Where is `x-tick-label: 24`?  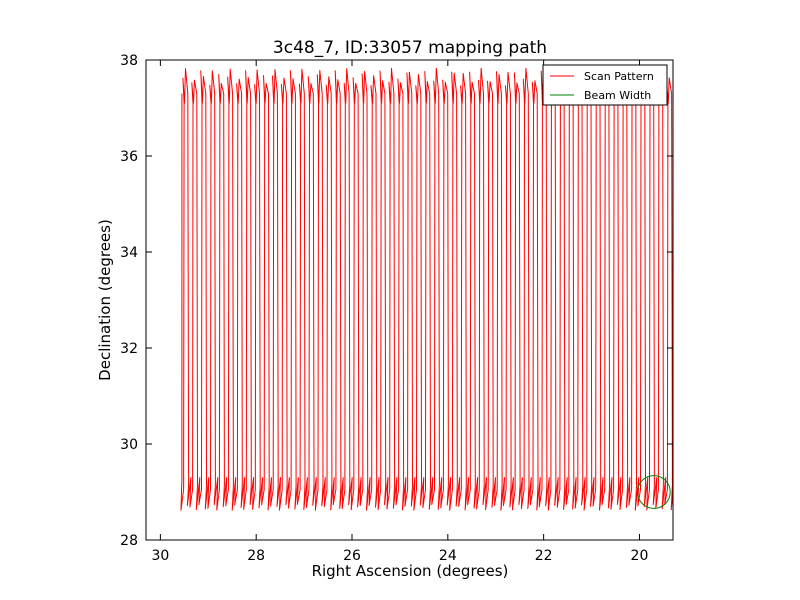
x-tick-label: 24 is located at coordinates (448, 556).